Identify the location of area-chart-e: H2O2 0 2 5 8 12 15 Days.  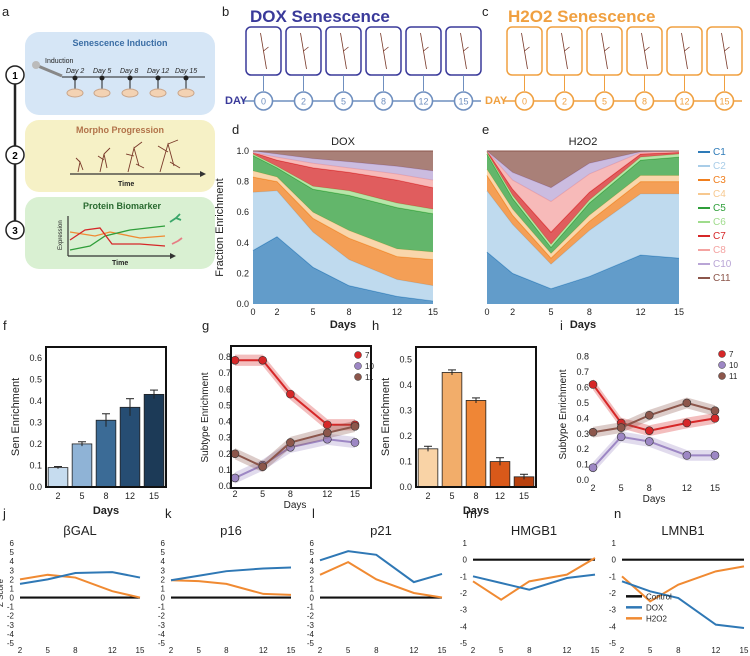
(584, 233).